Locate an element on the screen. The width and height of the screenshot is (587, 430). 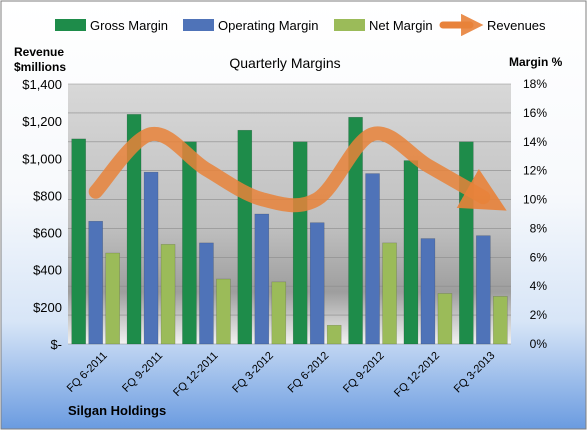
left-axis-label-line2: $millions is located at coordinates (40, 67).